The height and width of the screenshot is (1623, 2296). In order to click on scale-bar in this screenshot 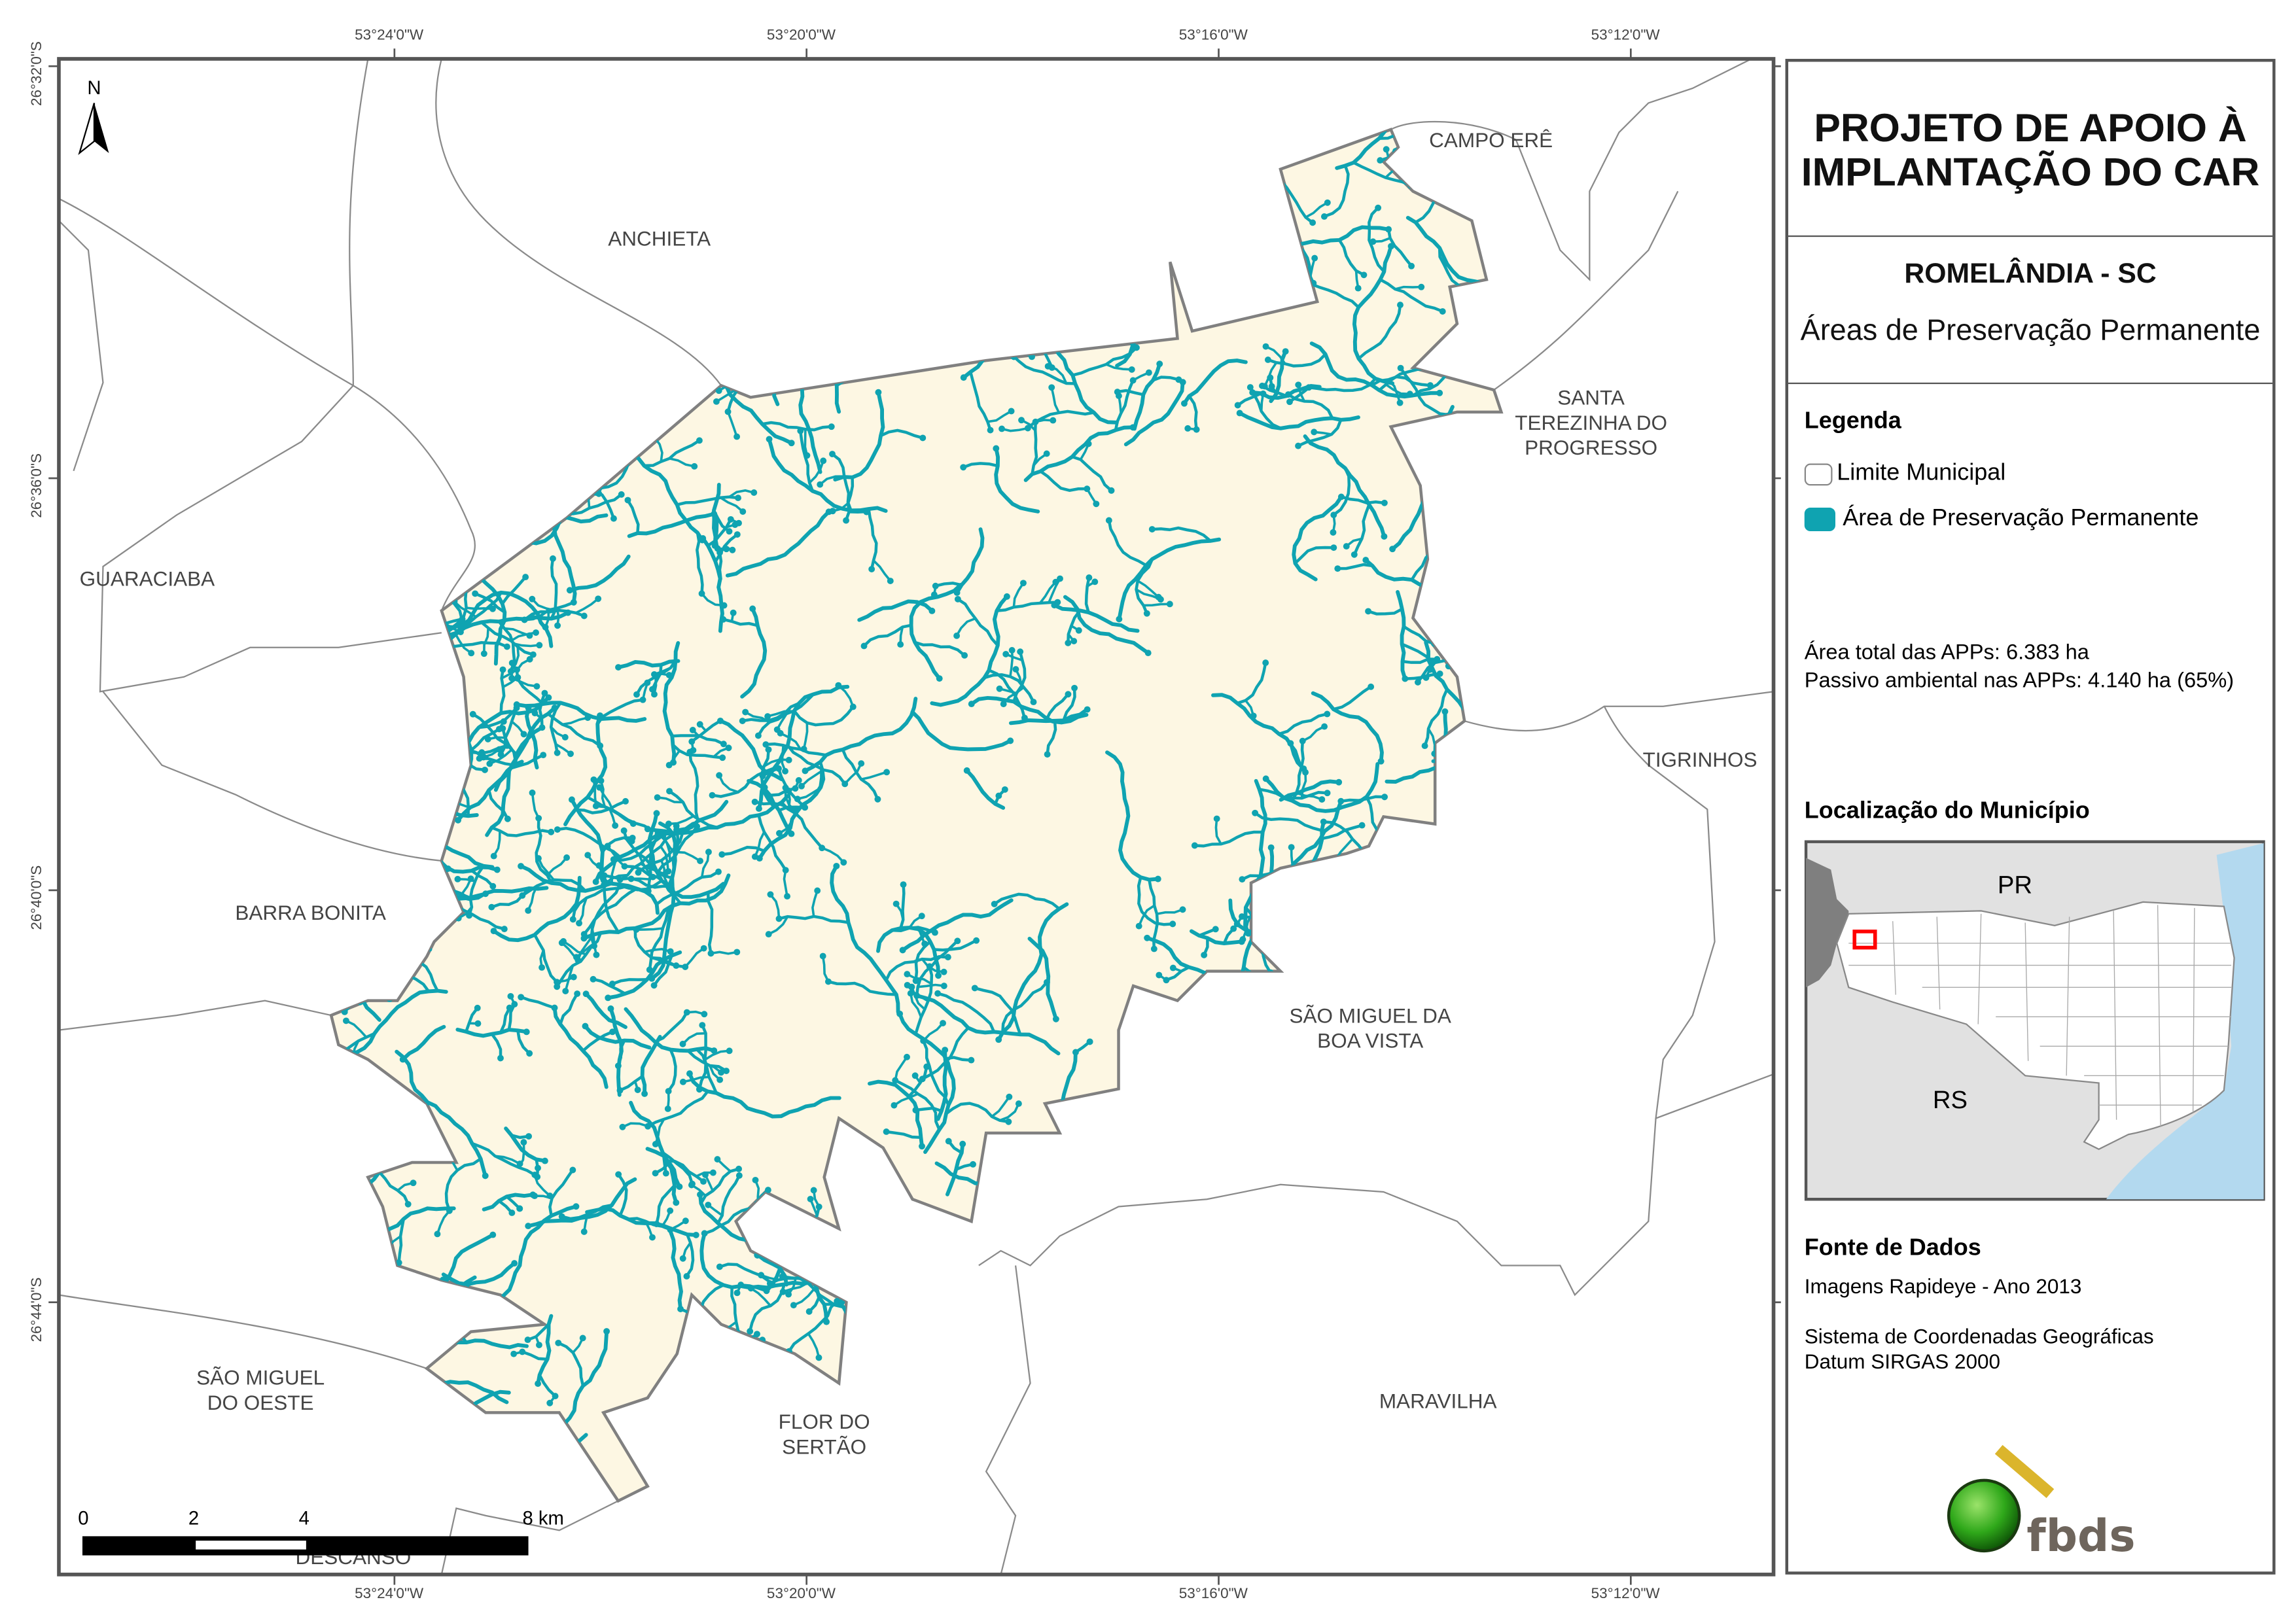, I will do `click(305, 1546)`.